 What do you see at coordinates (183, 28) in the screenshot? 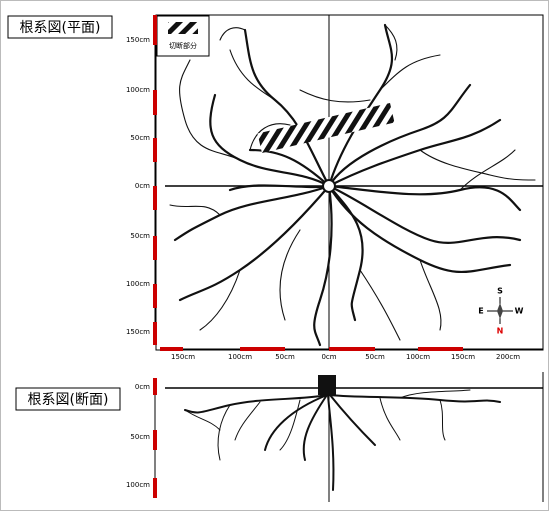
I see `legend-hatch` at bounding box center [183, 28].